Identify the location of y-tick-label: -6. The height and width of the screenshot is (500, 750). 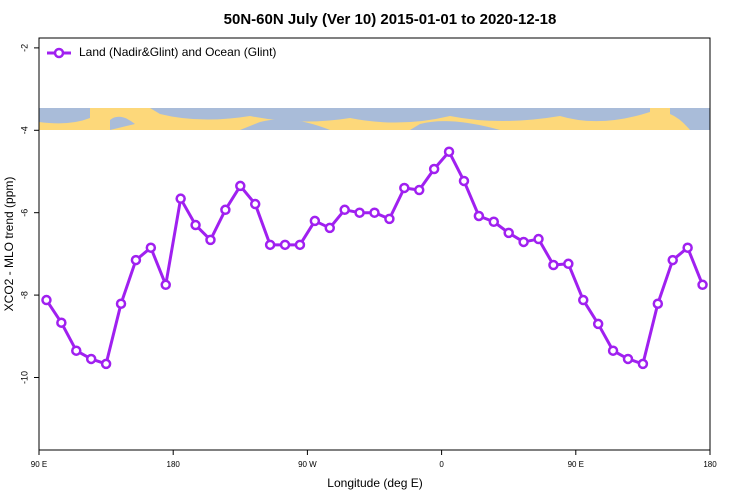
(24, 213).